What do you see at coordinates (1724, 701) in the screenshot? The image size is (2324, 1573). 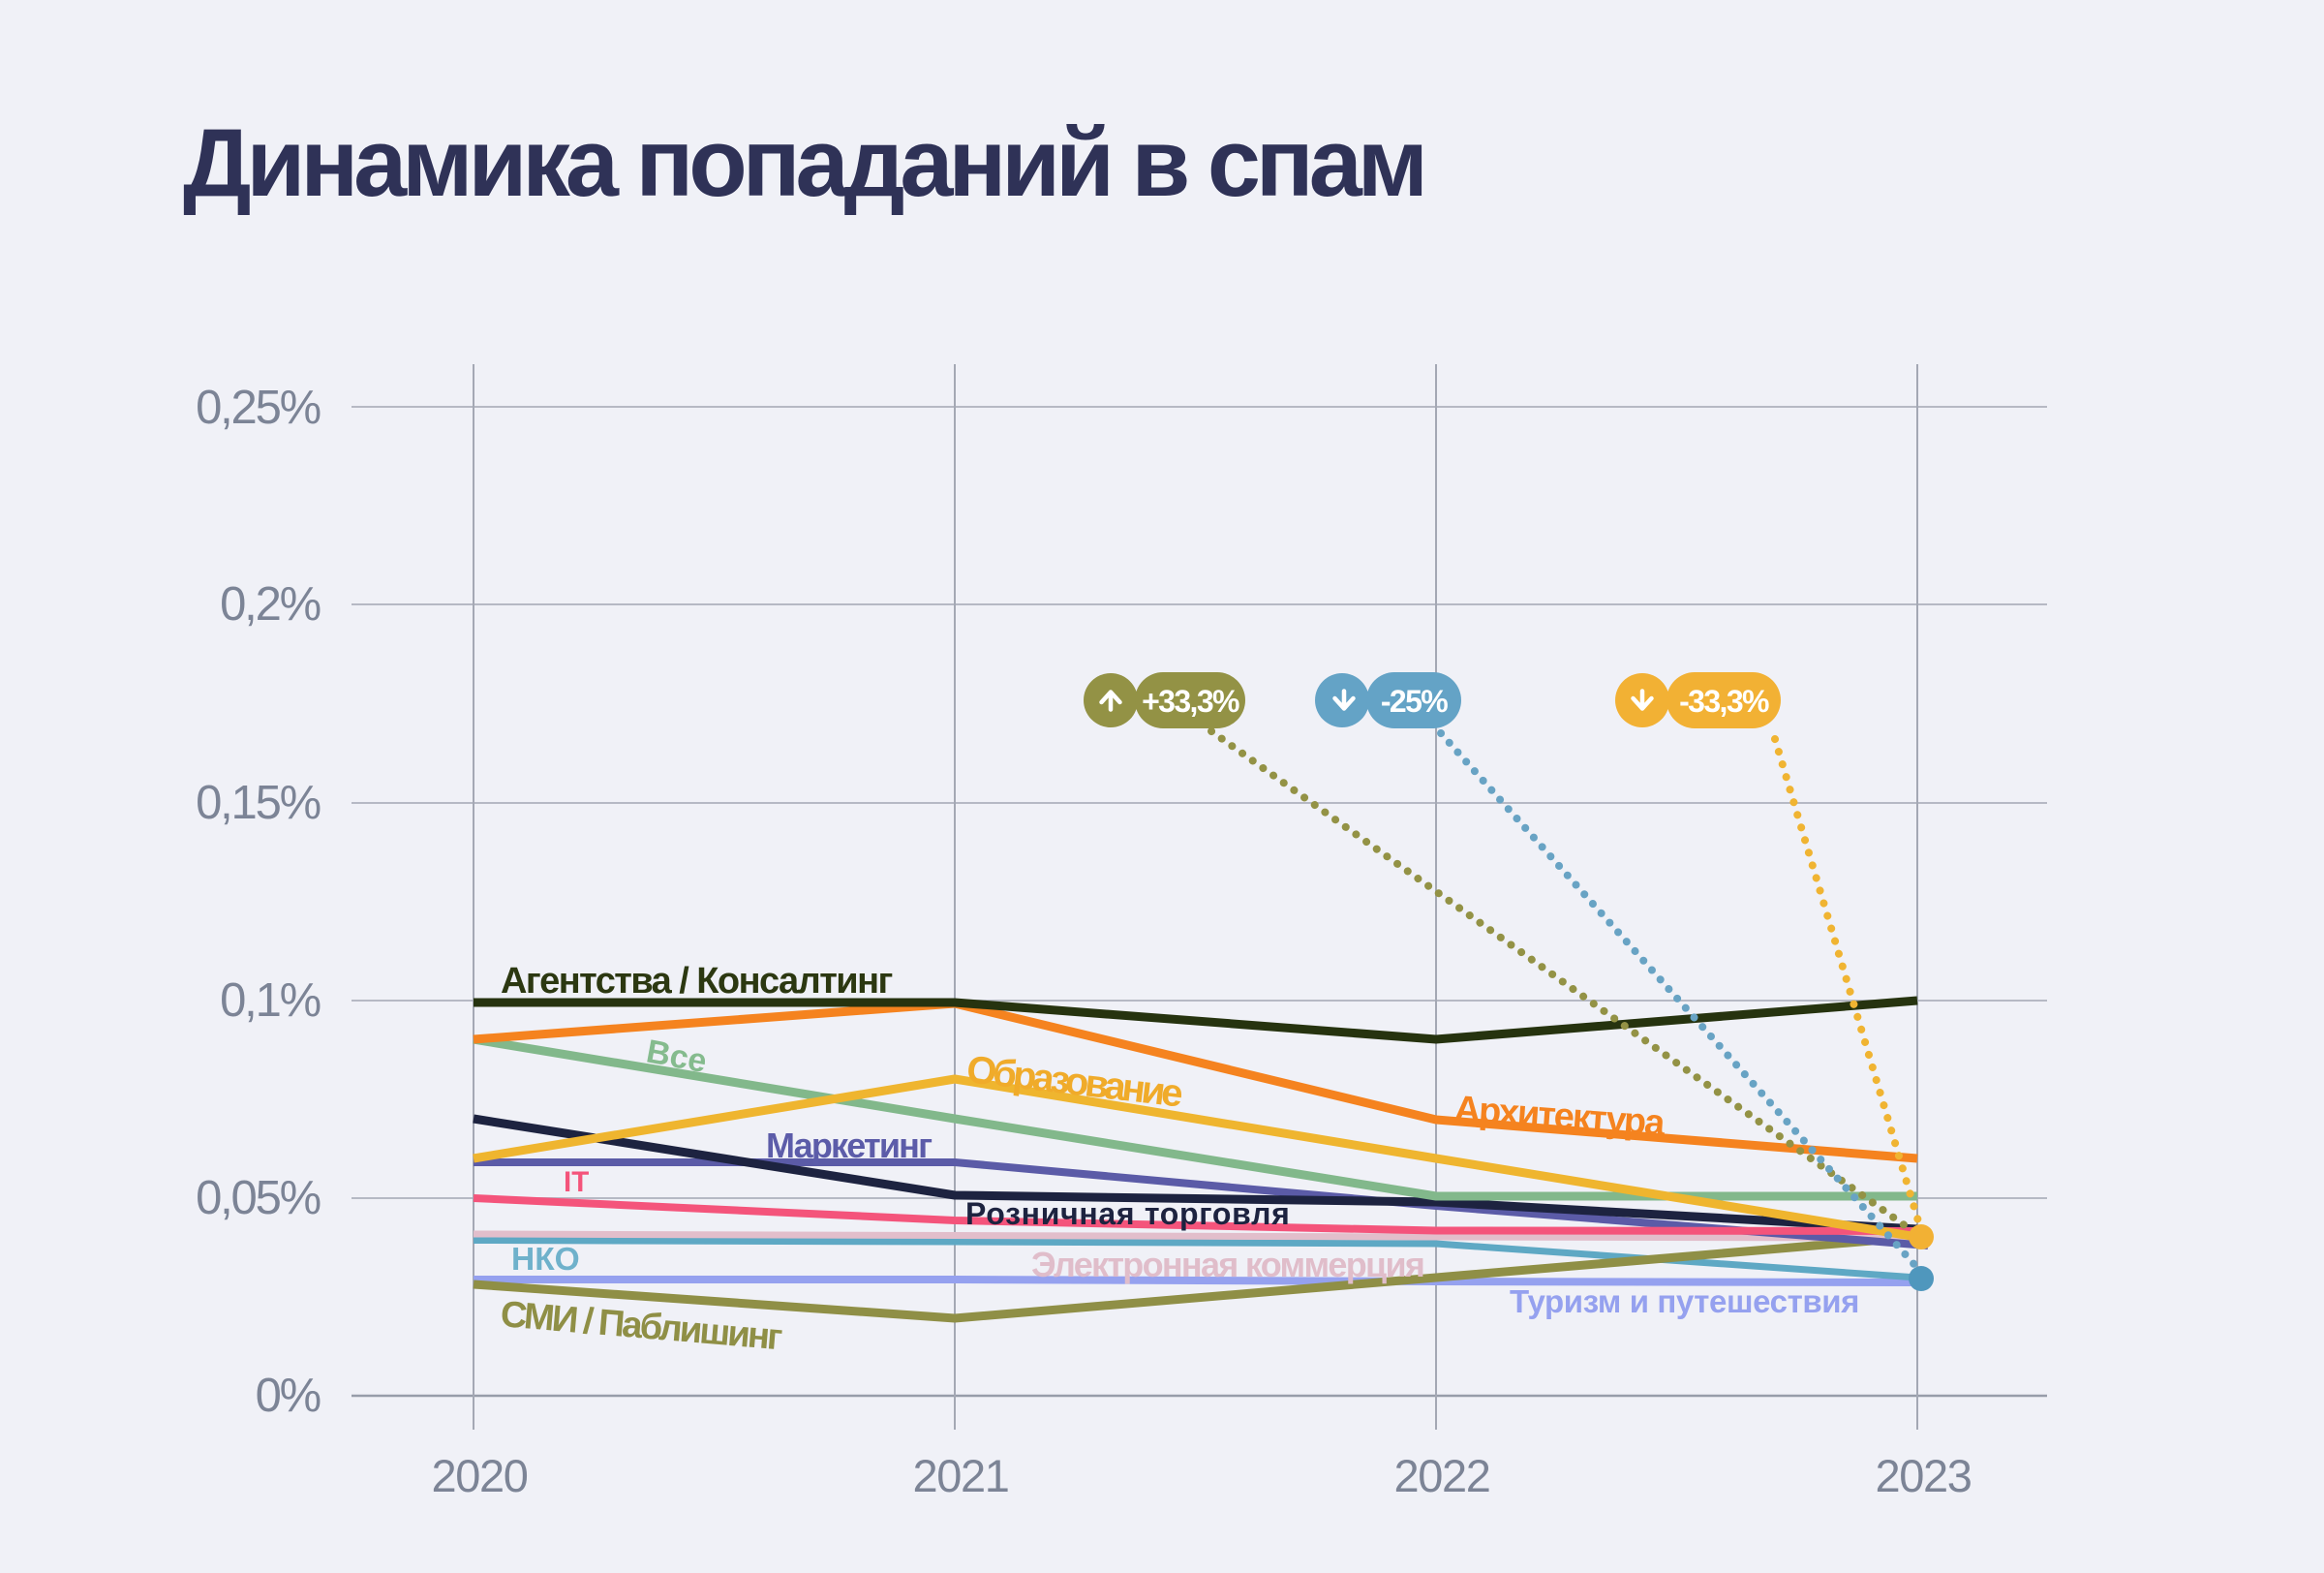 I see `svg-text: -33,3%` at bounding box center [1724, 701].